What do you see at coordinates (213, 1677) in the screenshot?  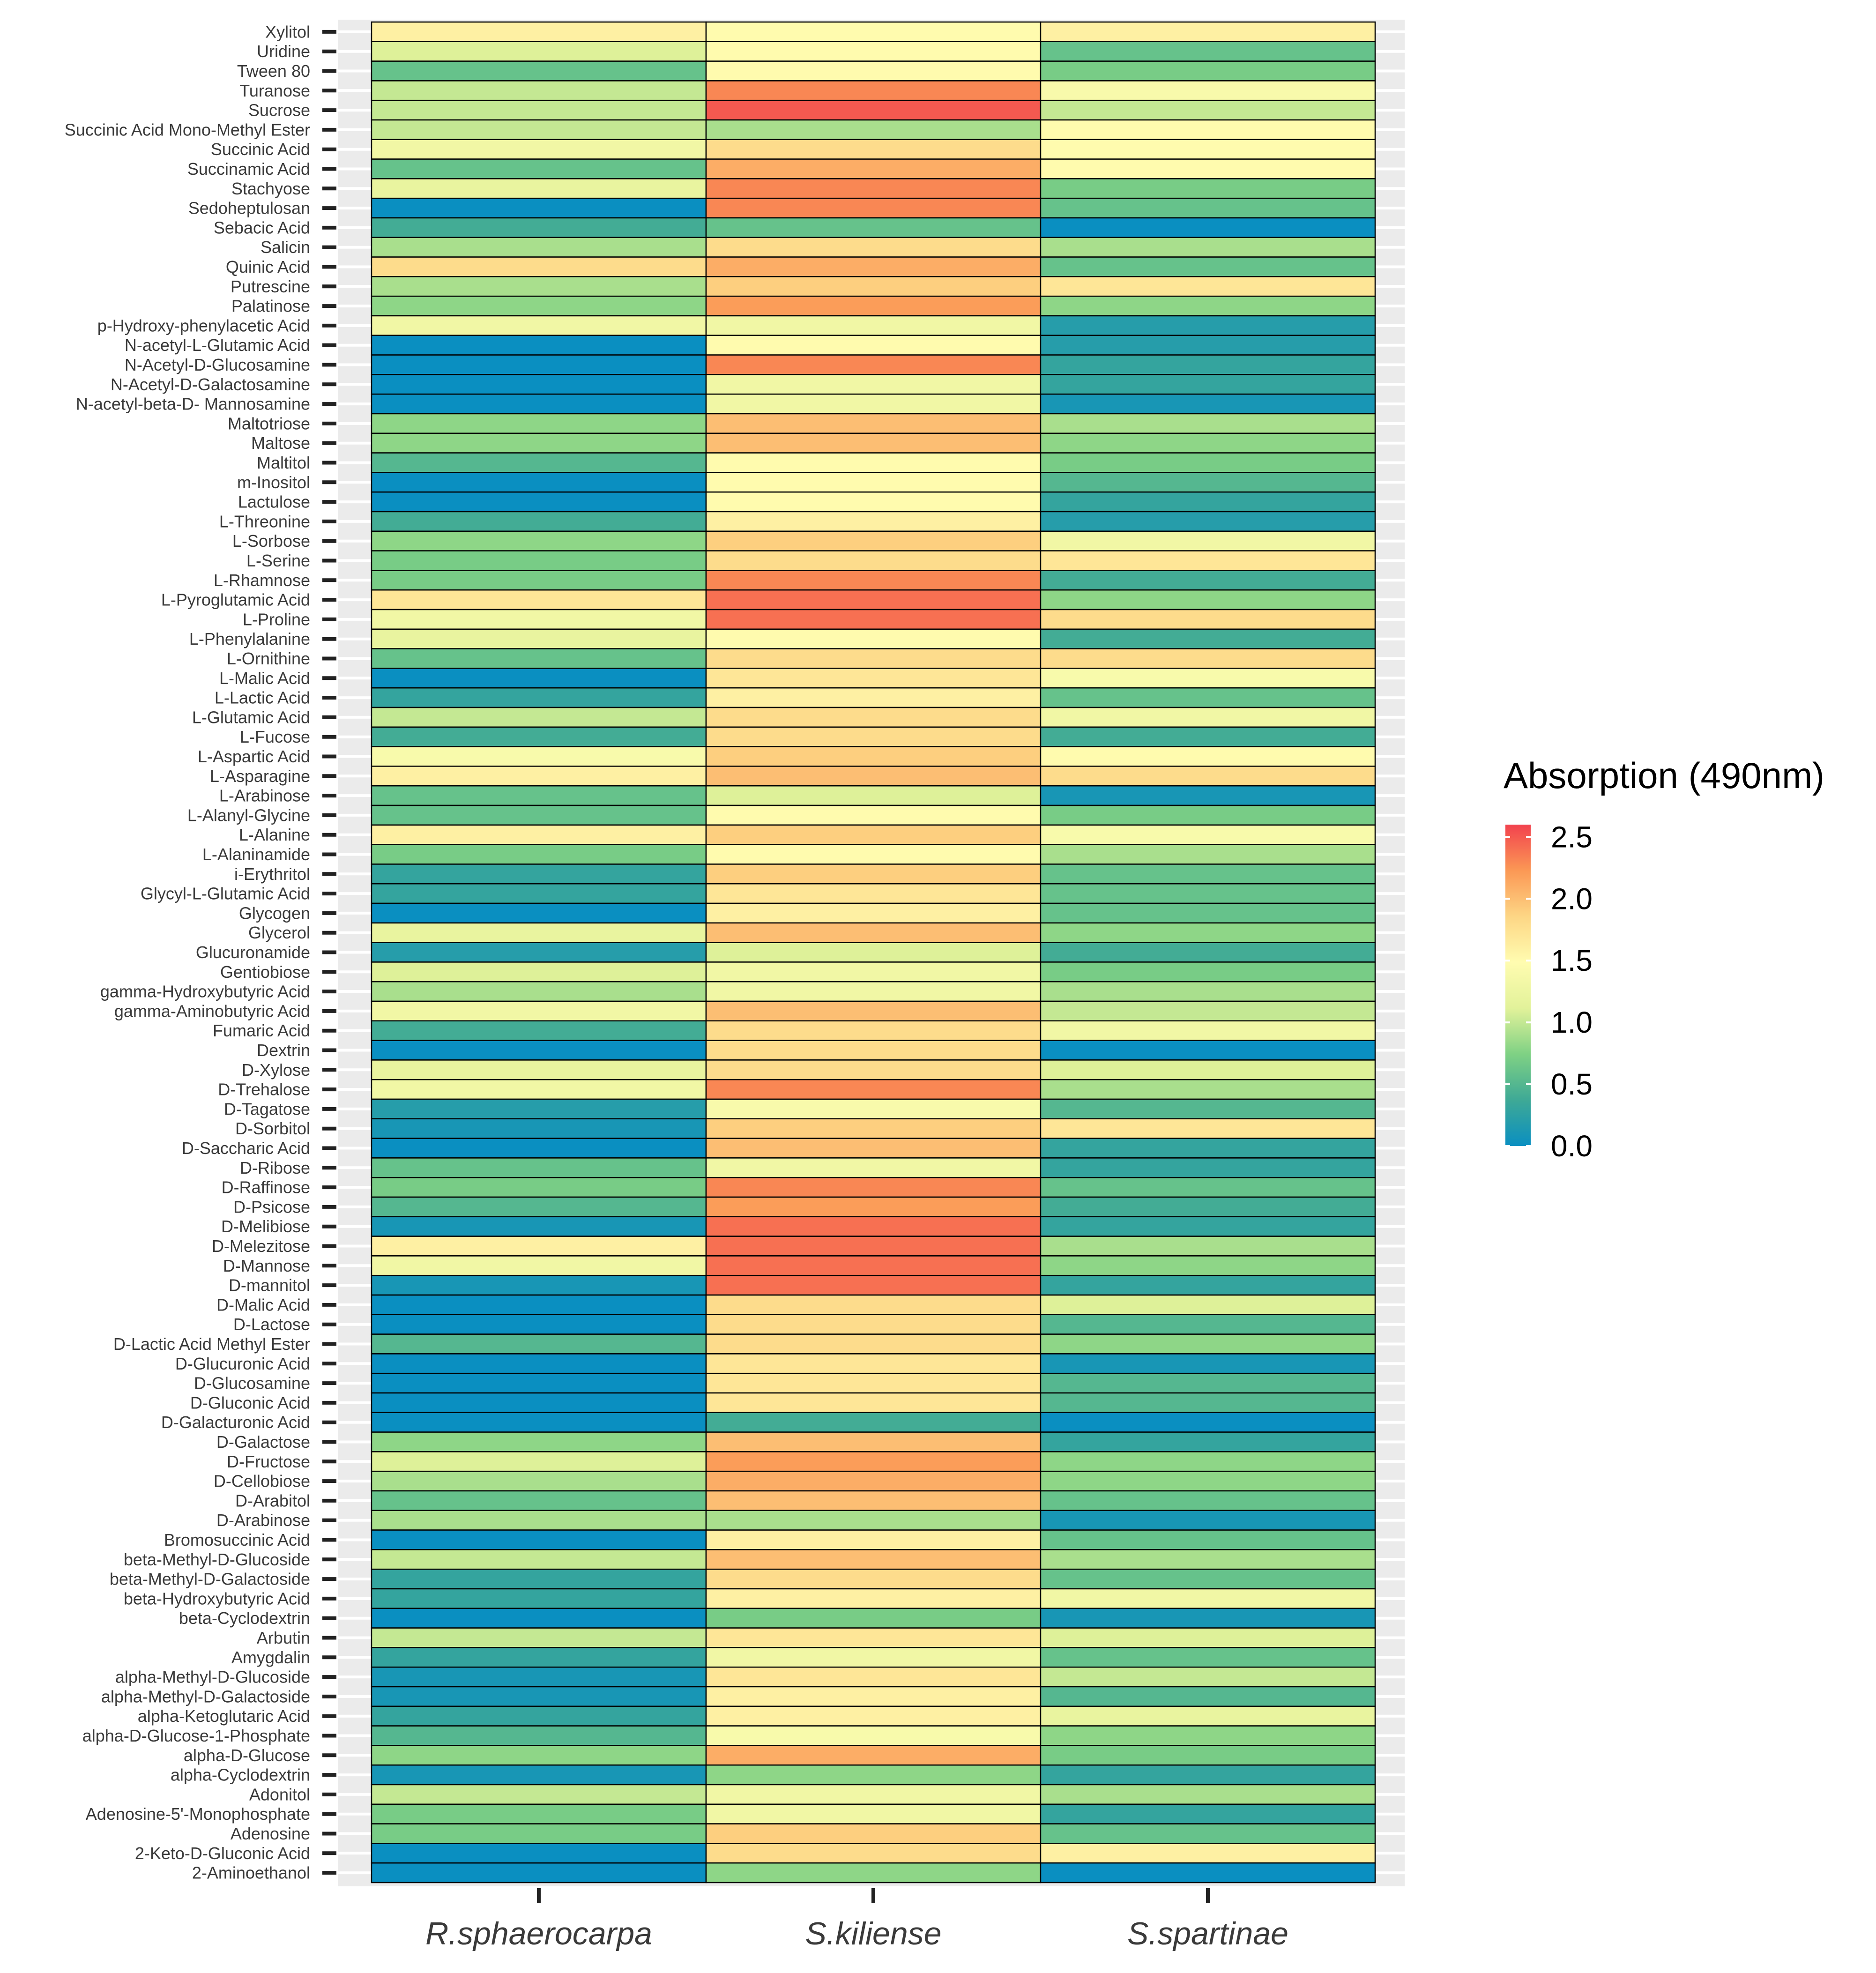 I see `y-tick-label: alpha-Methyl-D-Glucoside` at bounding box center [213, 1677].